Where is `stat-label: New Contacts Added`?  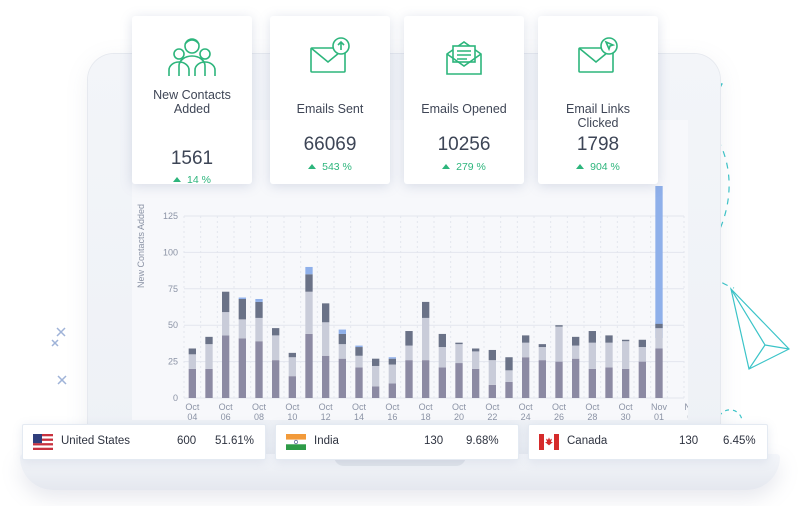
stat-label: New Contacts Added is located at coordinates (192, 102).